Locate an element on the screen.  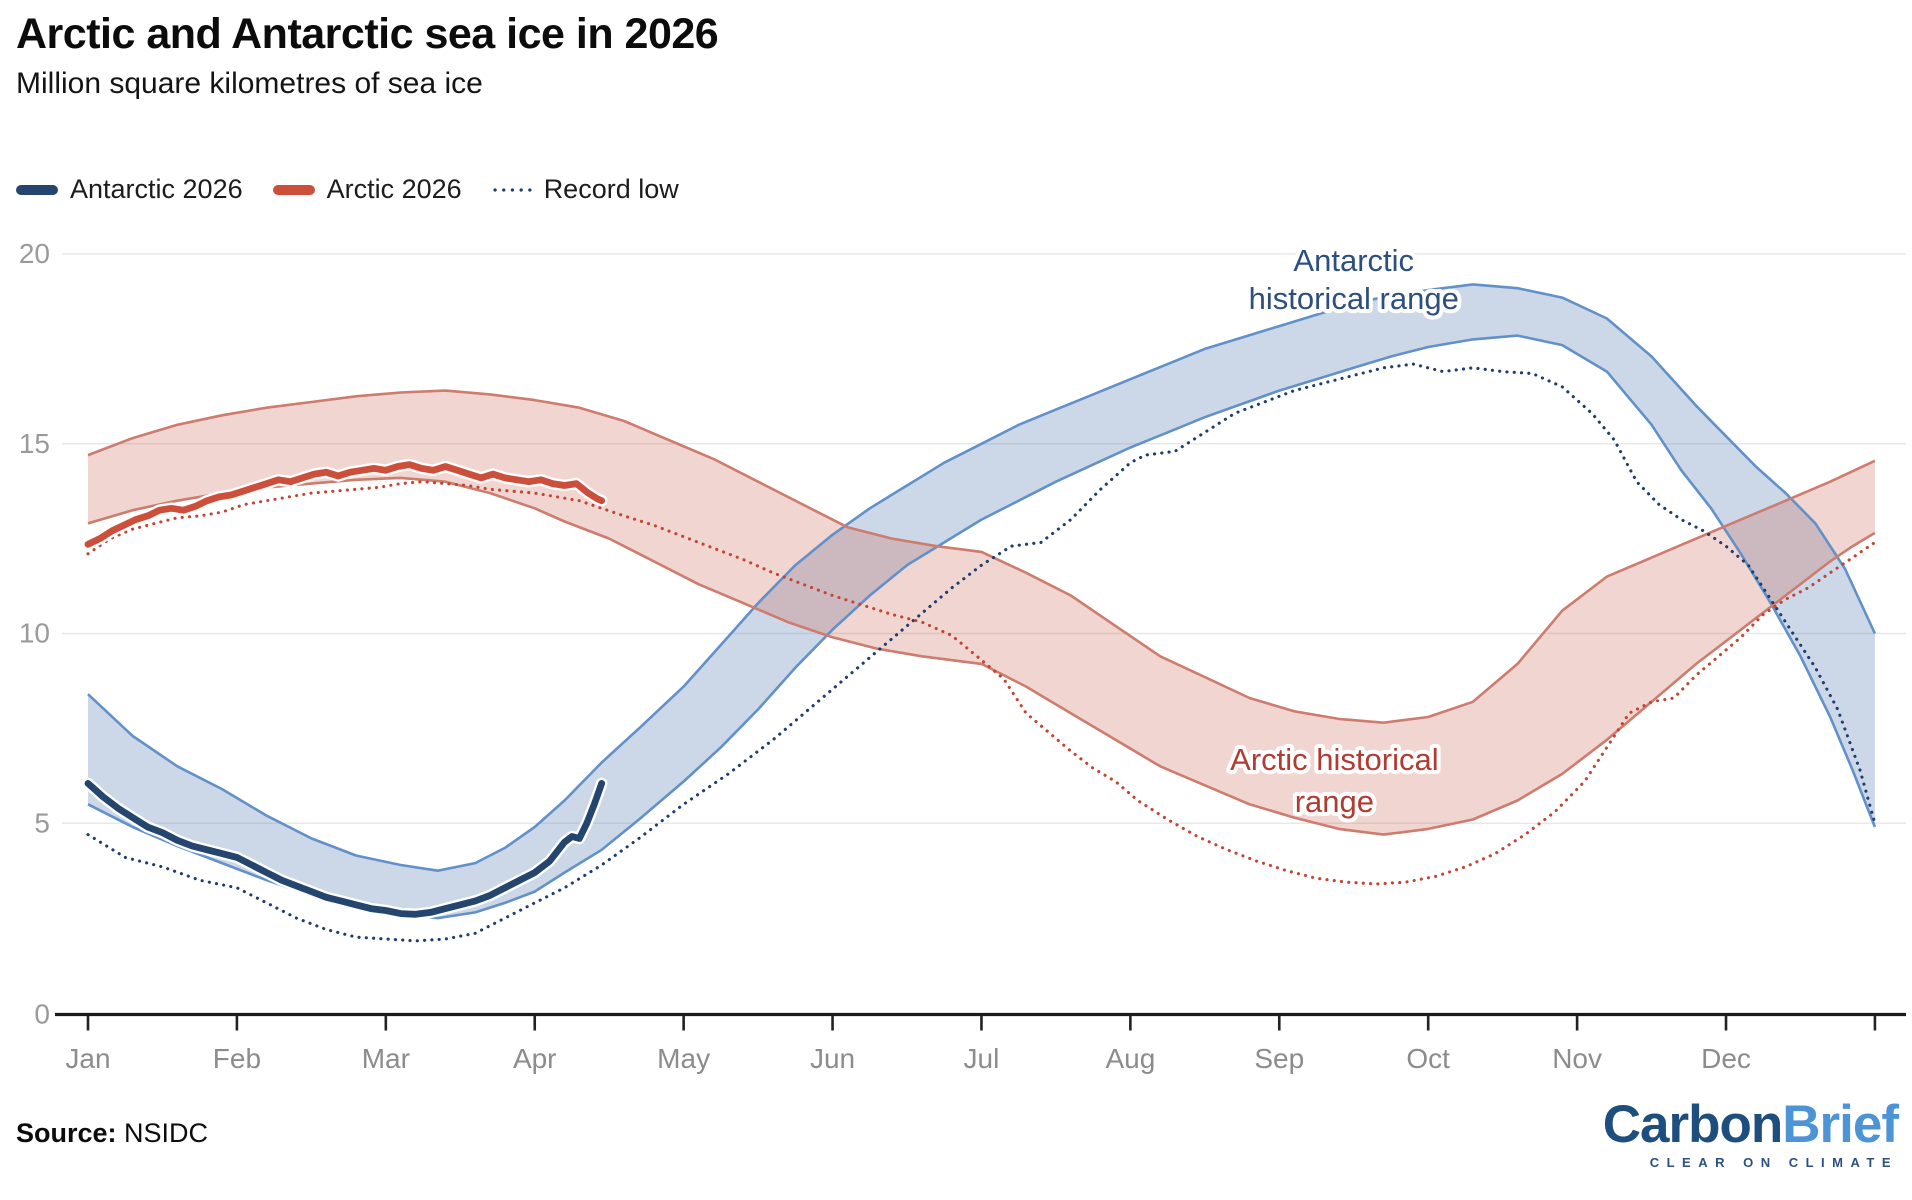
x-axis-label-feb: Feb is located at coordinates (237, 1058).